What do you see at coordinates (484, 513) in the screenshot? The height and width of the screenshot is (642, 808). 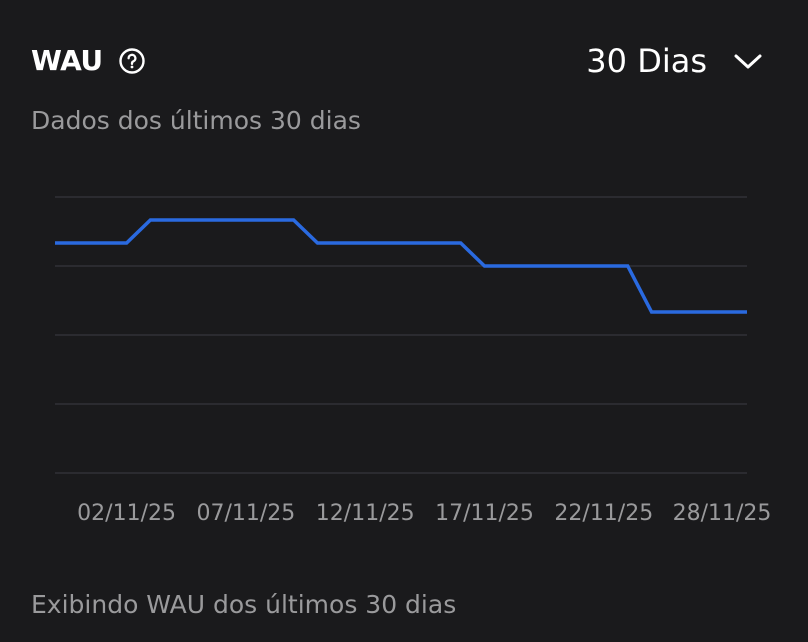 I see `x-tick-label: 17/11/25` at bounding box center [484, 513].